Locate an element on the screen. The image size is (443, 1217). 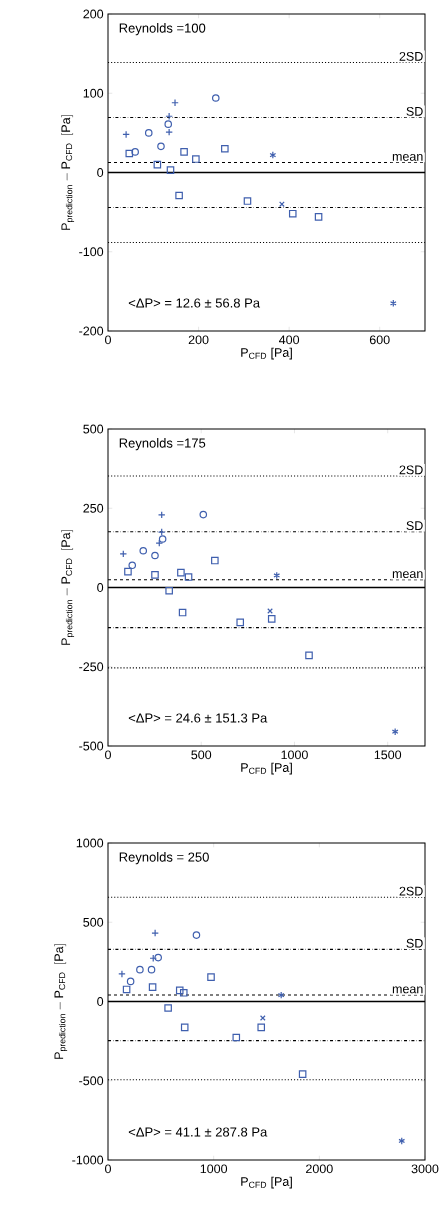
annotation: <ΔP> = 12.6 ± 56.8 Pa is located at coordinates (194, 303).